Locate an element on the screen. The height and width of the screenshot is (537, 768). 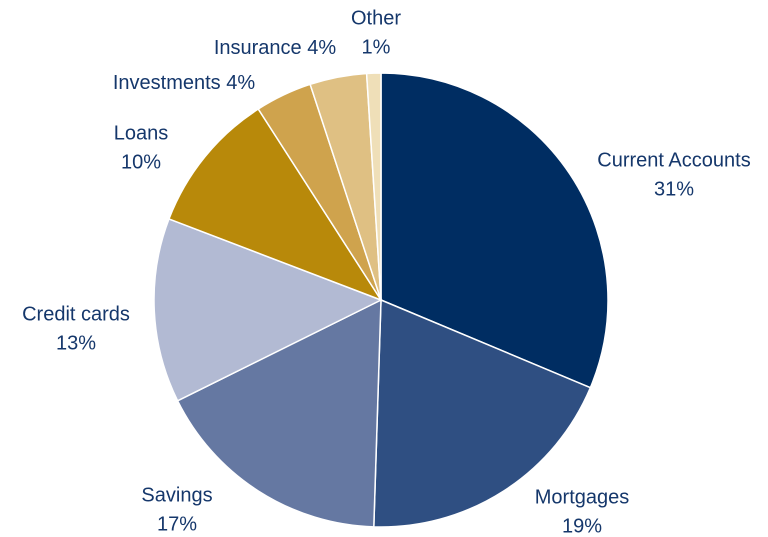
slice-value-label: 10% is located at coordinates (141, 162).